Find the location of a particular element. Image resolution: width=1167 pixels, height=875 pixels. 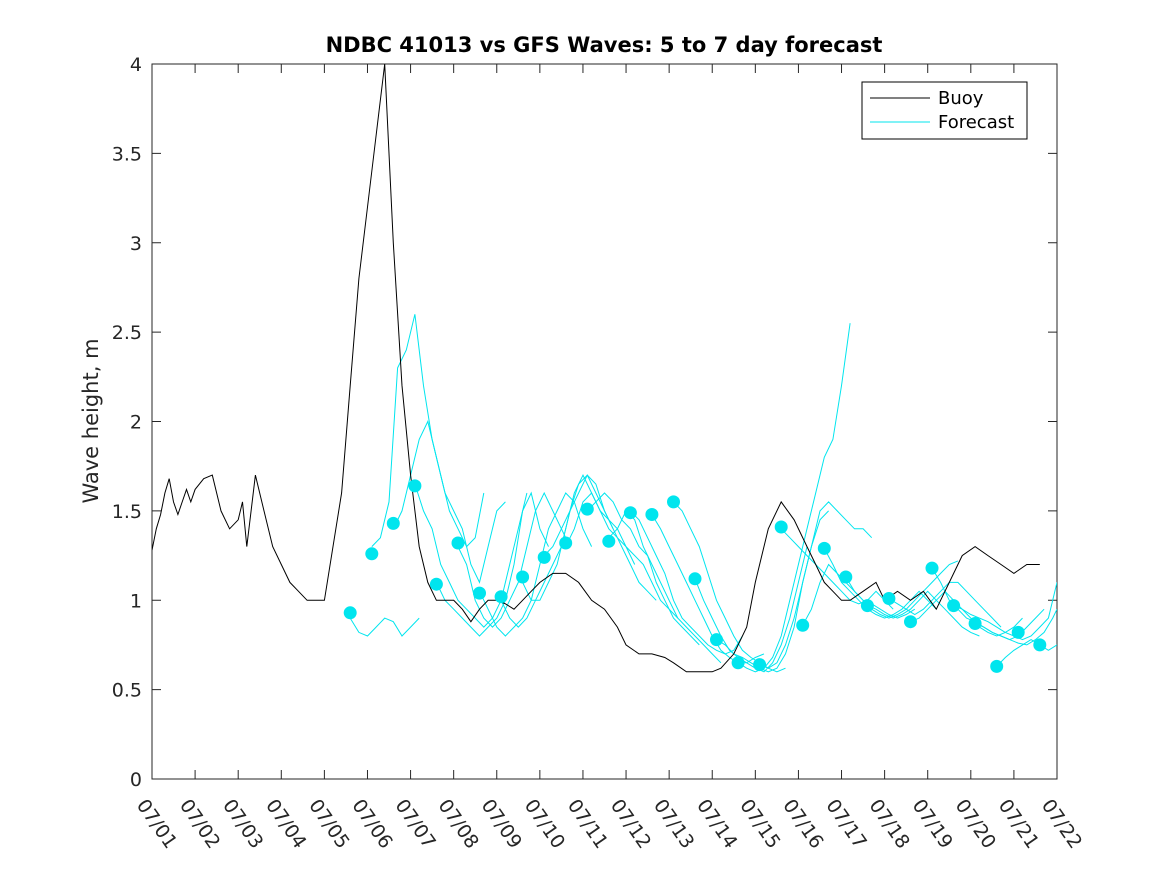

y-tick-label: 3.5 is located at coordinates (127, 154).